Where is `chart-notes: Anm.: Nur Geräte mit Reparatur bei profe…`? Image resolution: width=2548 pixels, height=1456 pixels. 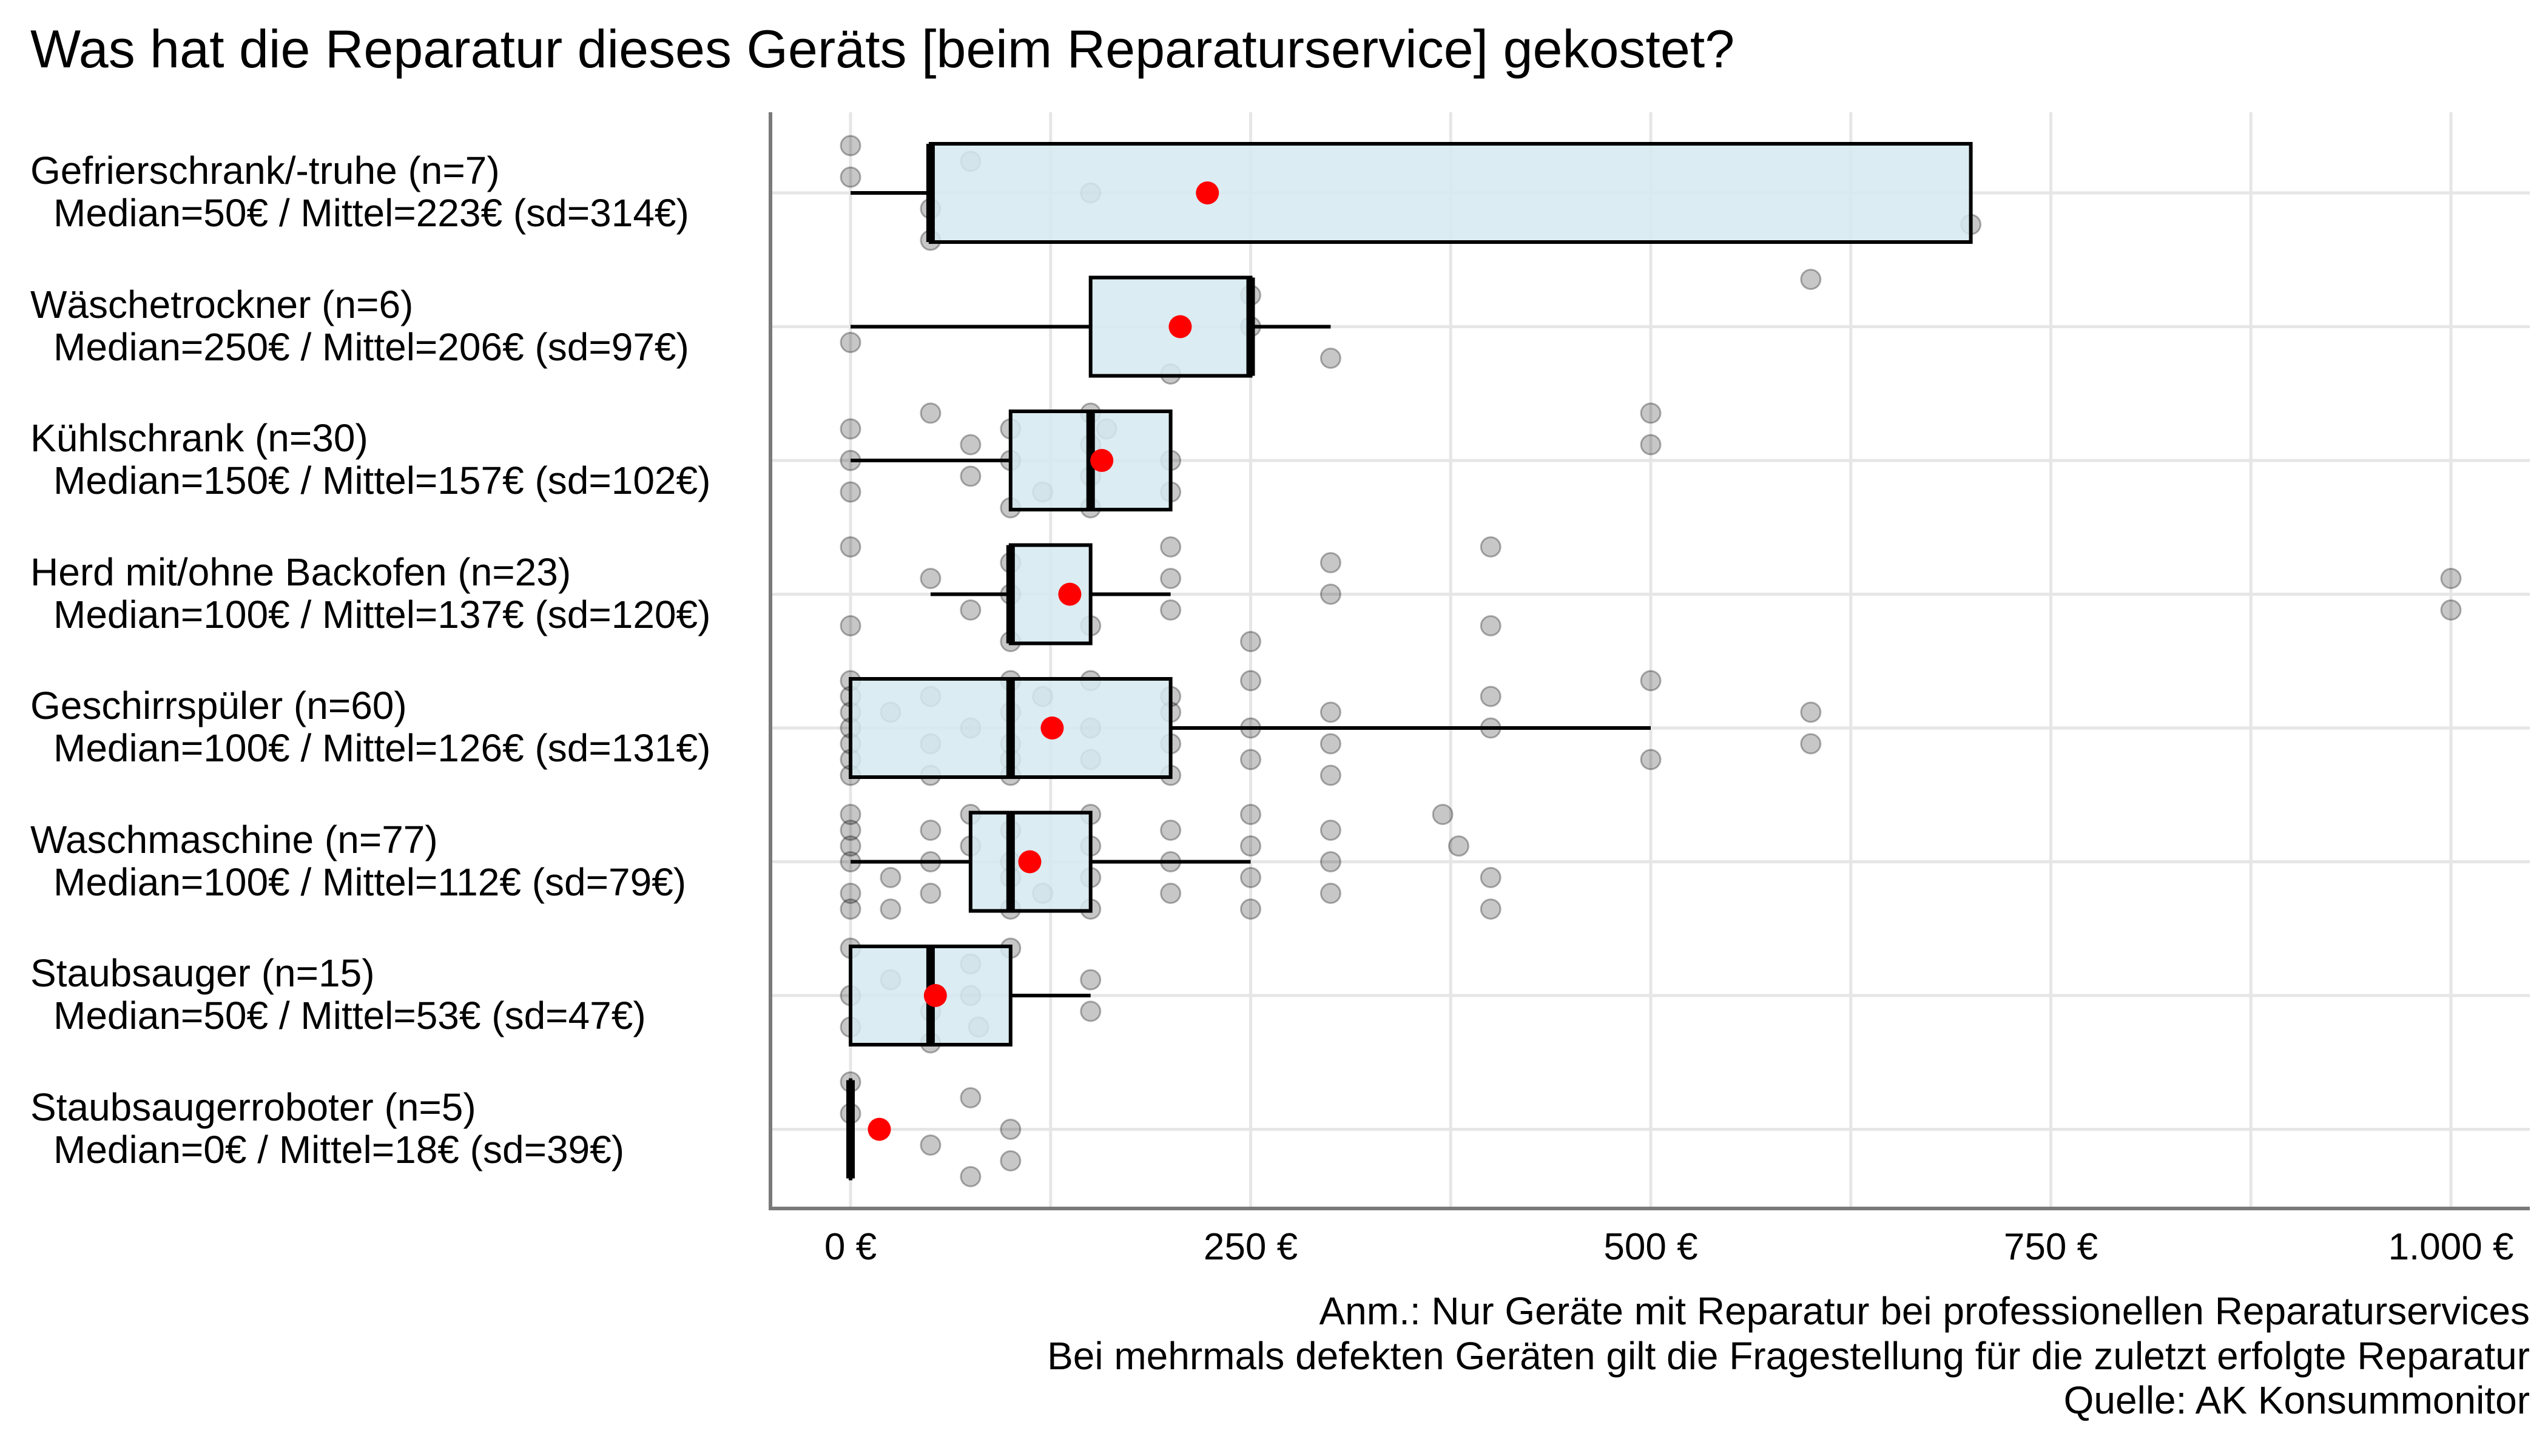 chart-notes: Anm.: Nur Geräte mit Reparatur bei profe… is located at coordinates (1788, 1356).